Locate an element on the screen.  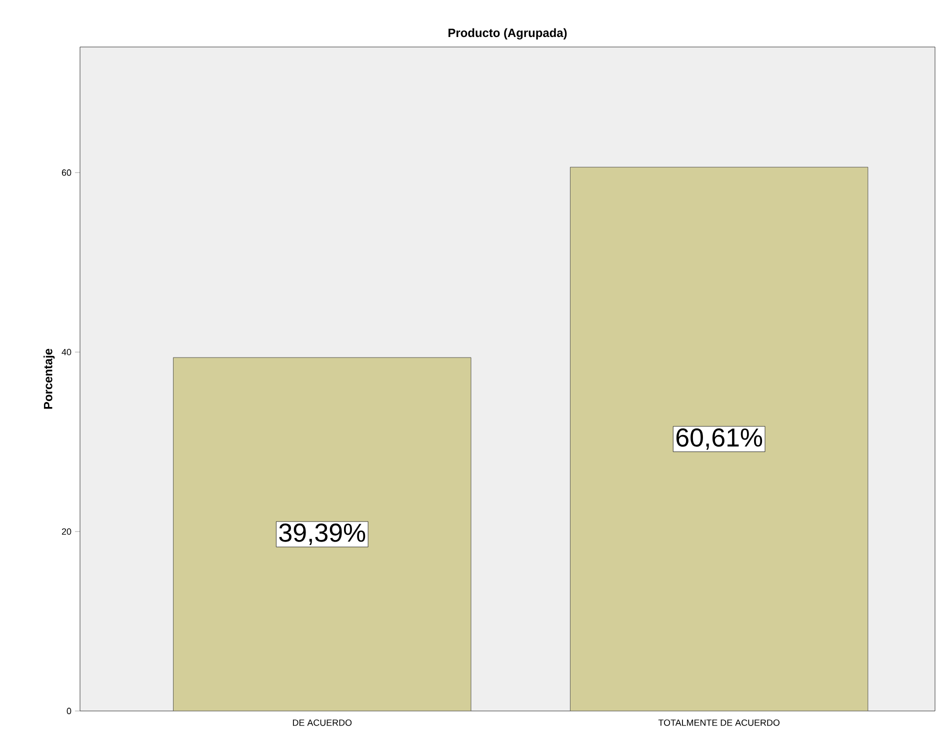
chart-title: Producto (Agrupada) is located at coordinates (507, 34).